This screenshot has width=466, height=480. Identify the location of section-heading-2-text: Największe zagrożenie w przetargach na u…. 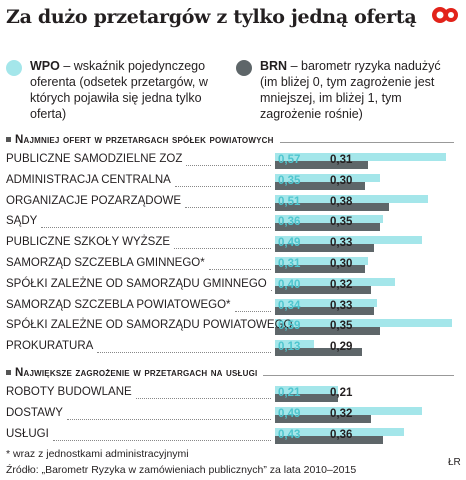
(136, 373).